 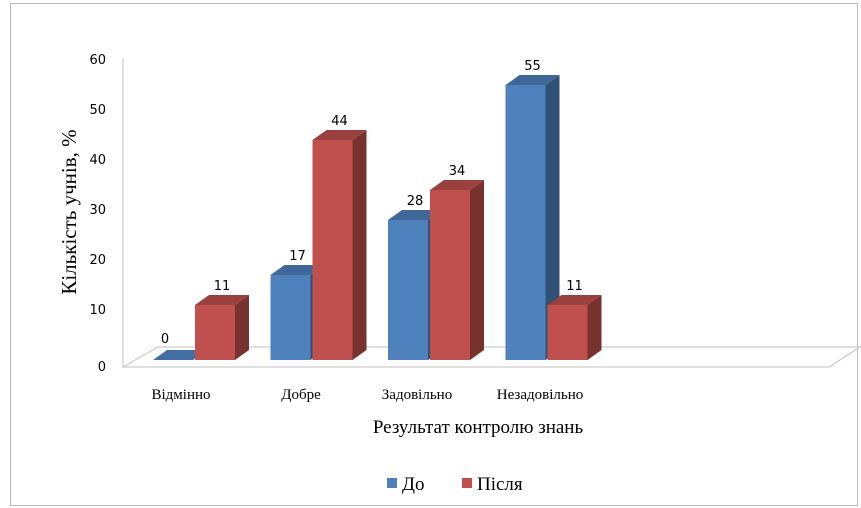 What do you see at coordinates (455, 484) in the screenshot?
I see `legend: До Після` at bounding box center [455, 484].